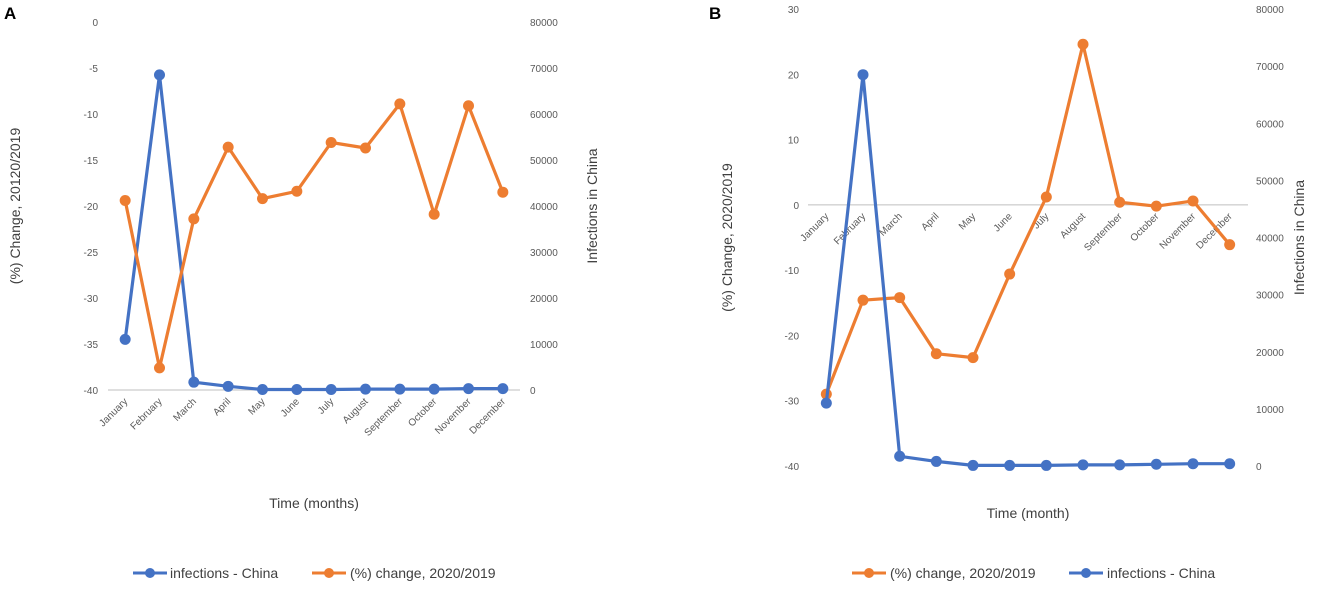 This screenshot has height=590, width=1325. What do you see at coordinates (222, 407) in the screenshot?
I see `x-tick-label-a: April` at bounding box center [222, 407].